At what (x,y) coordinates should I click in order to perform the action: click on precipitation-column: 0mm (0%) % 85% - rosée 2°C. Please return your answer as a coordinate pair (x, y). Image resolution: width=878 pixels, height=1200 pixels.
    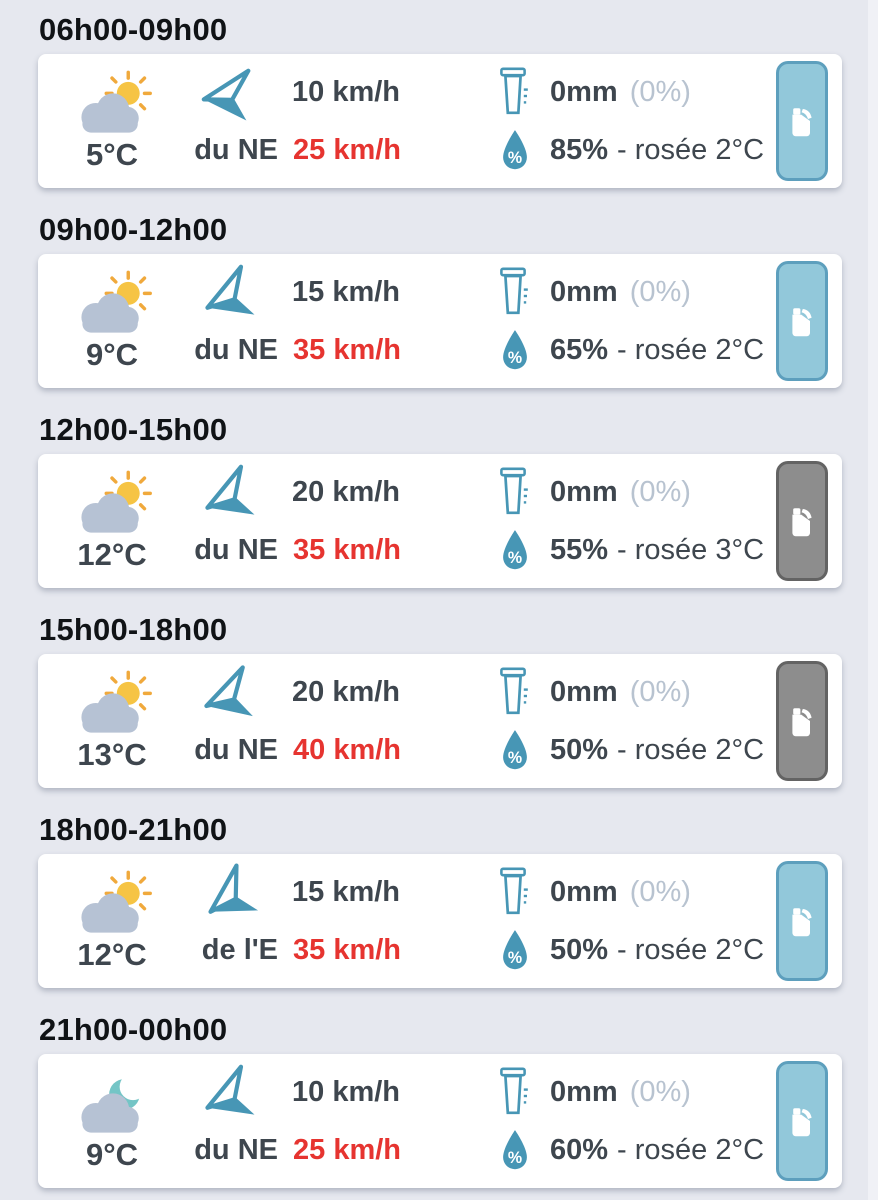
    Looking at the image, I should click on (634, 120).